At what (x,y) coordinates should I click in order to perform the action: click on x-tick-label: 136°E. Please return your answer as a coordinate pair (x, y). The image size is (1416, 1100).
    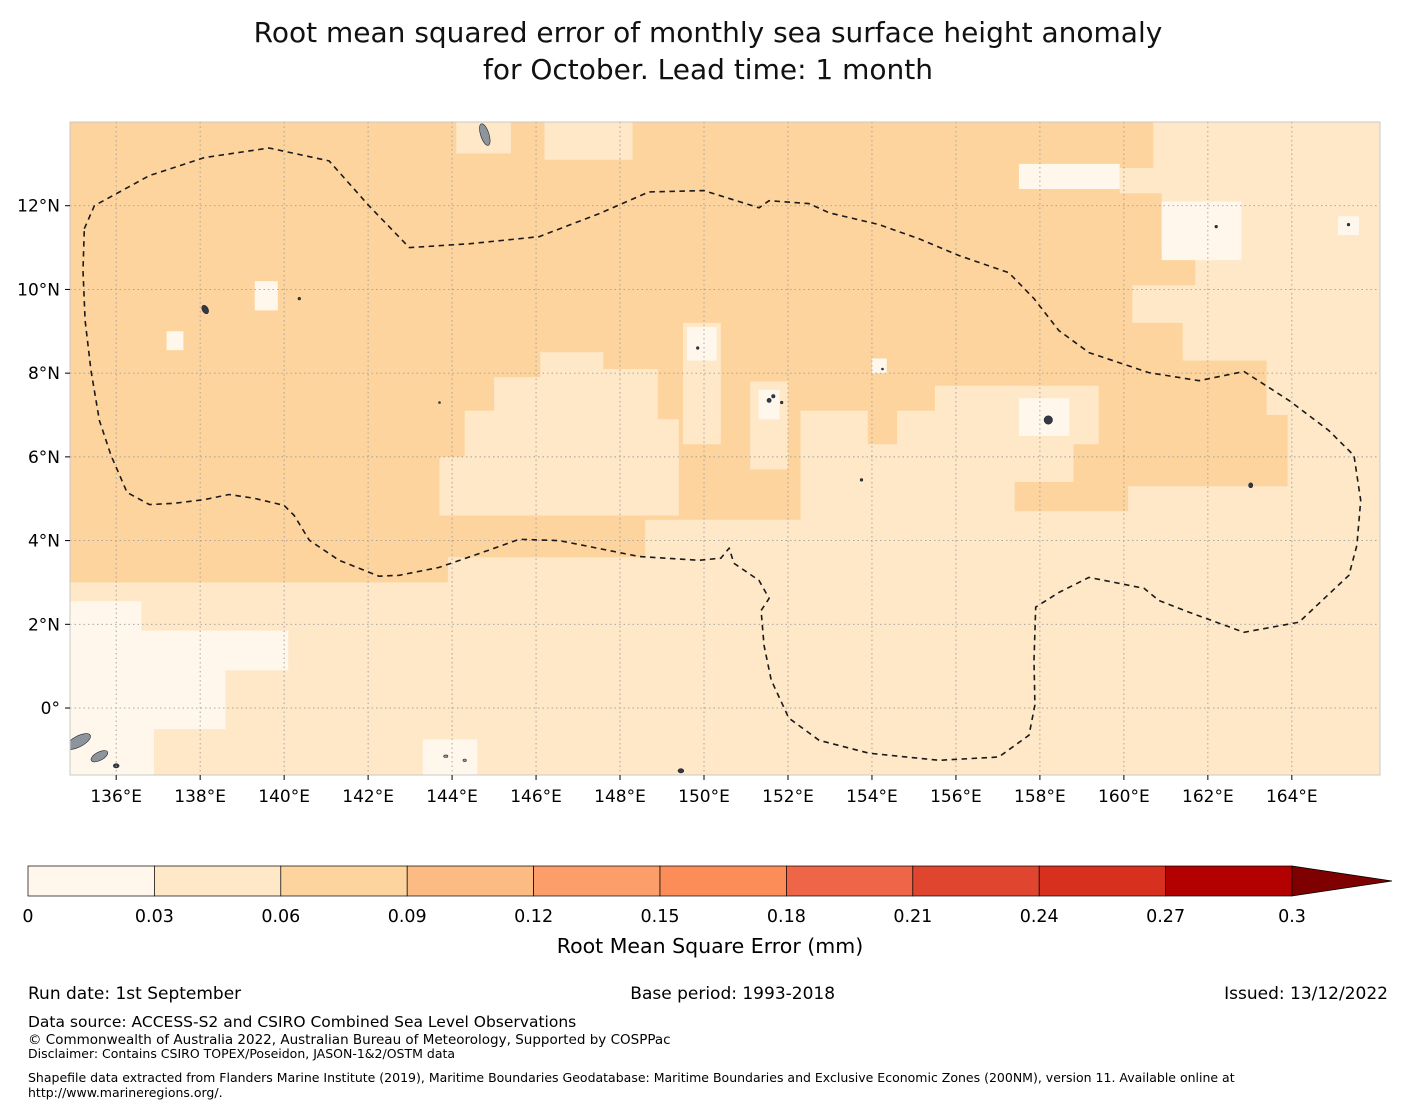
    Looking at the image, I should click on (116, 797).